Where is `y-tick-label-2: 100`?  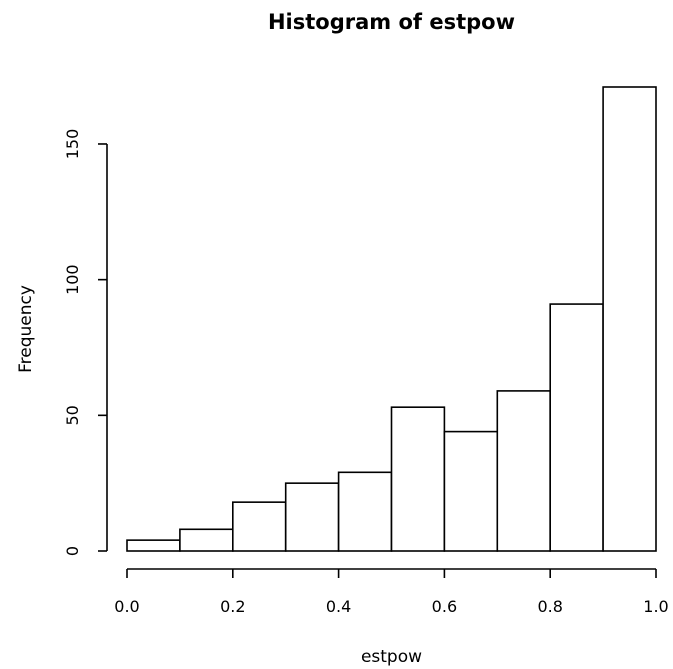 y-tick-label-2: 100 is located at coordinates (72, 279).